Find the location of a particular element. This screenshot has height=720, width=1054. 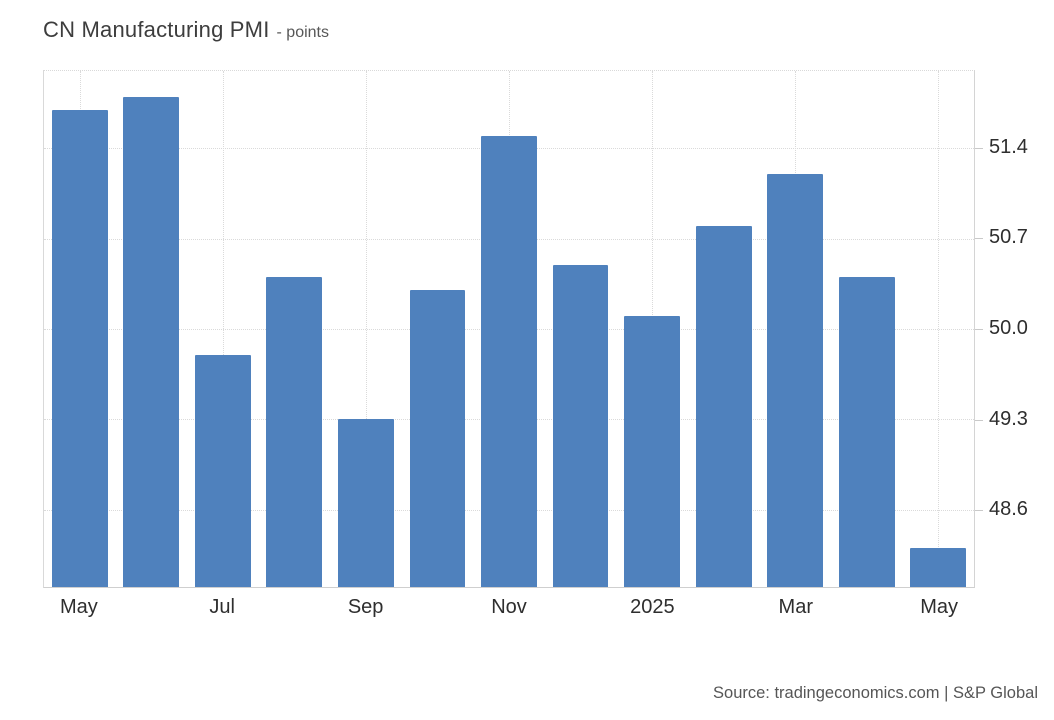

x-axis: May Jul Sep Nov 2025 Mar May is located at coordinates (509, 610).